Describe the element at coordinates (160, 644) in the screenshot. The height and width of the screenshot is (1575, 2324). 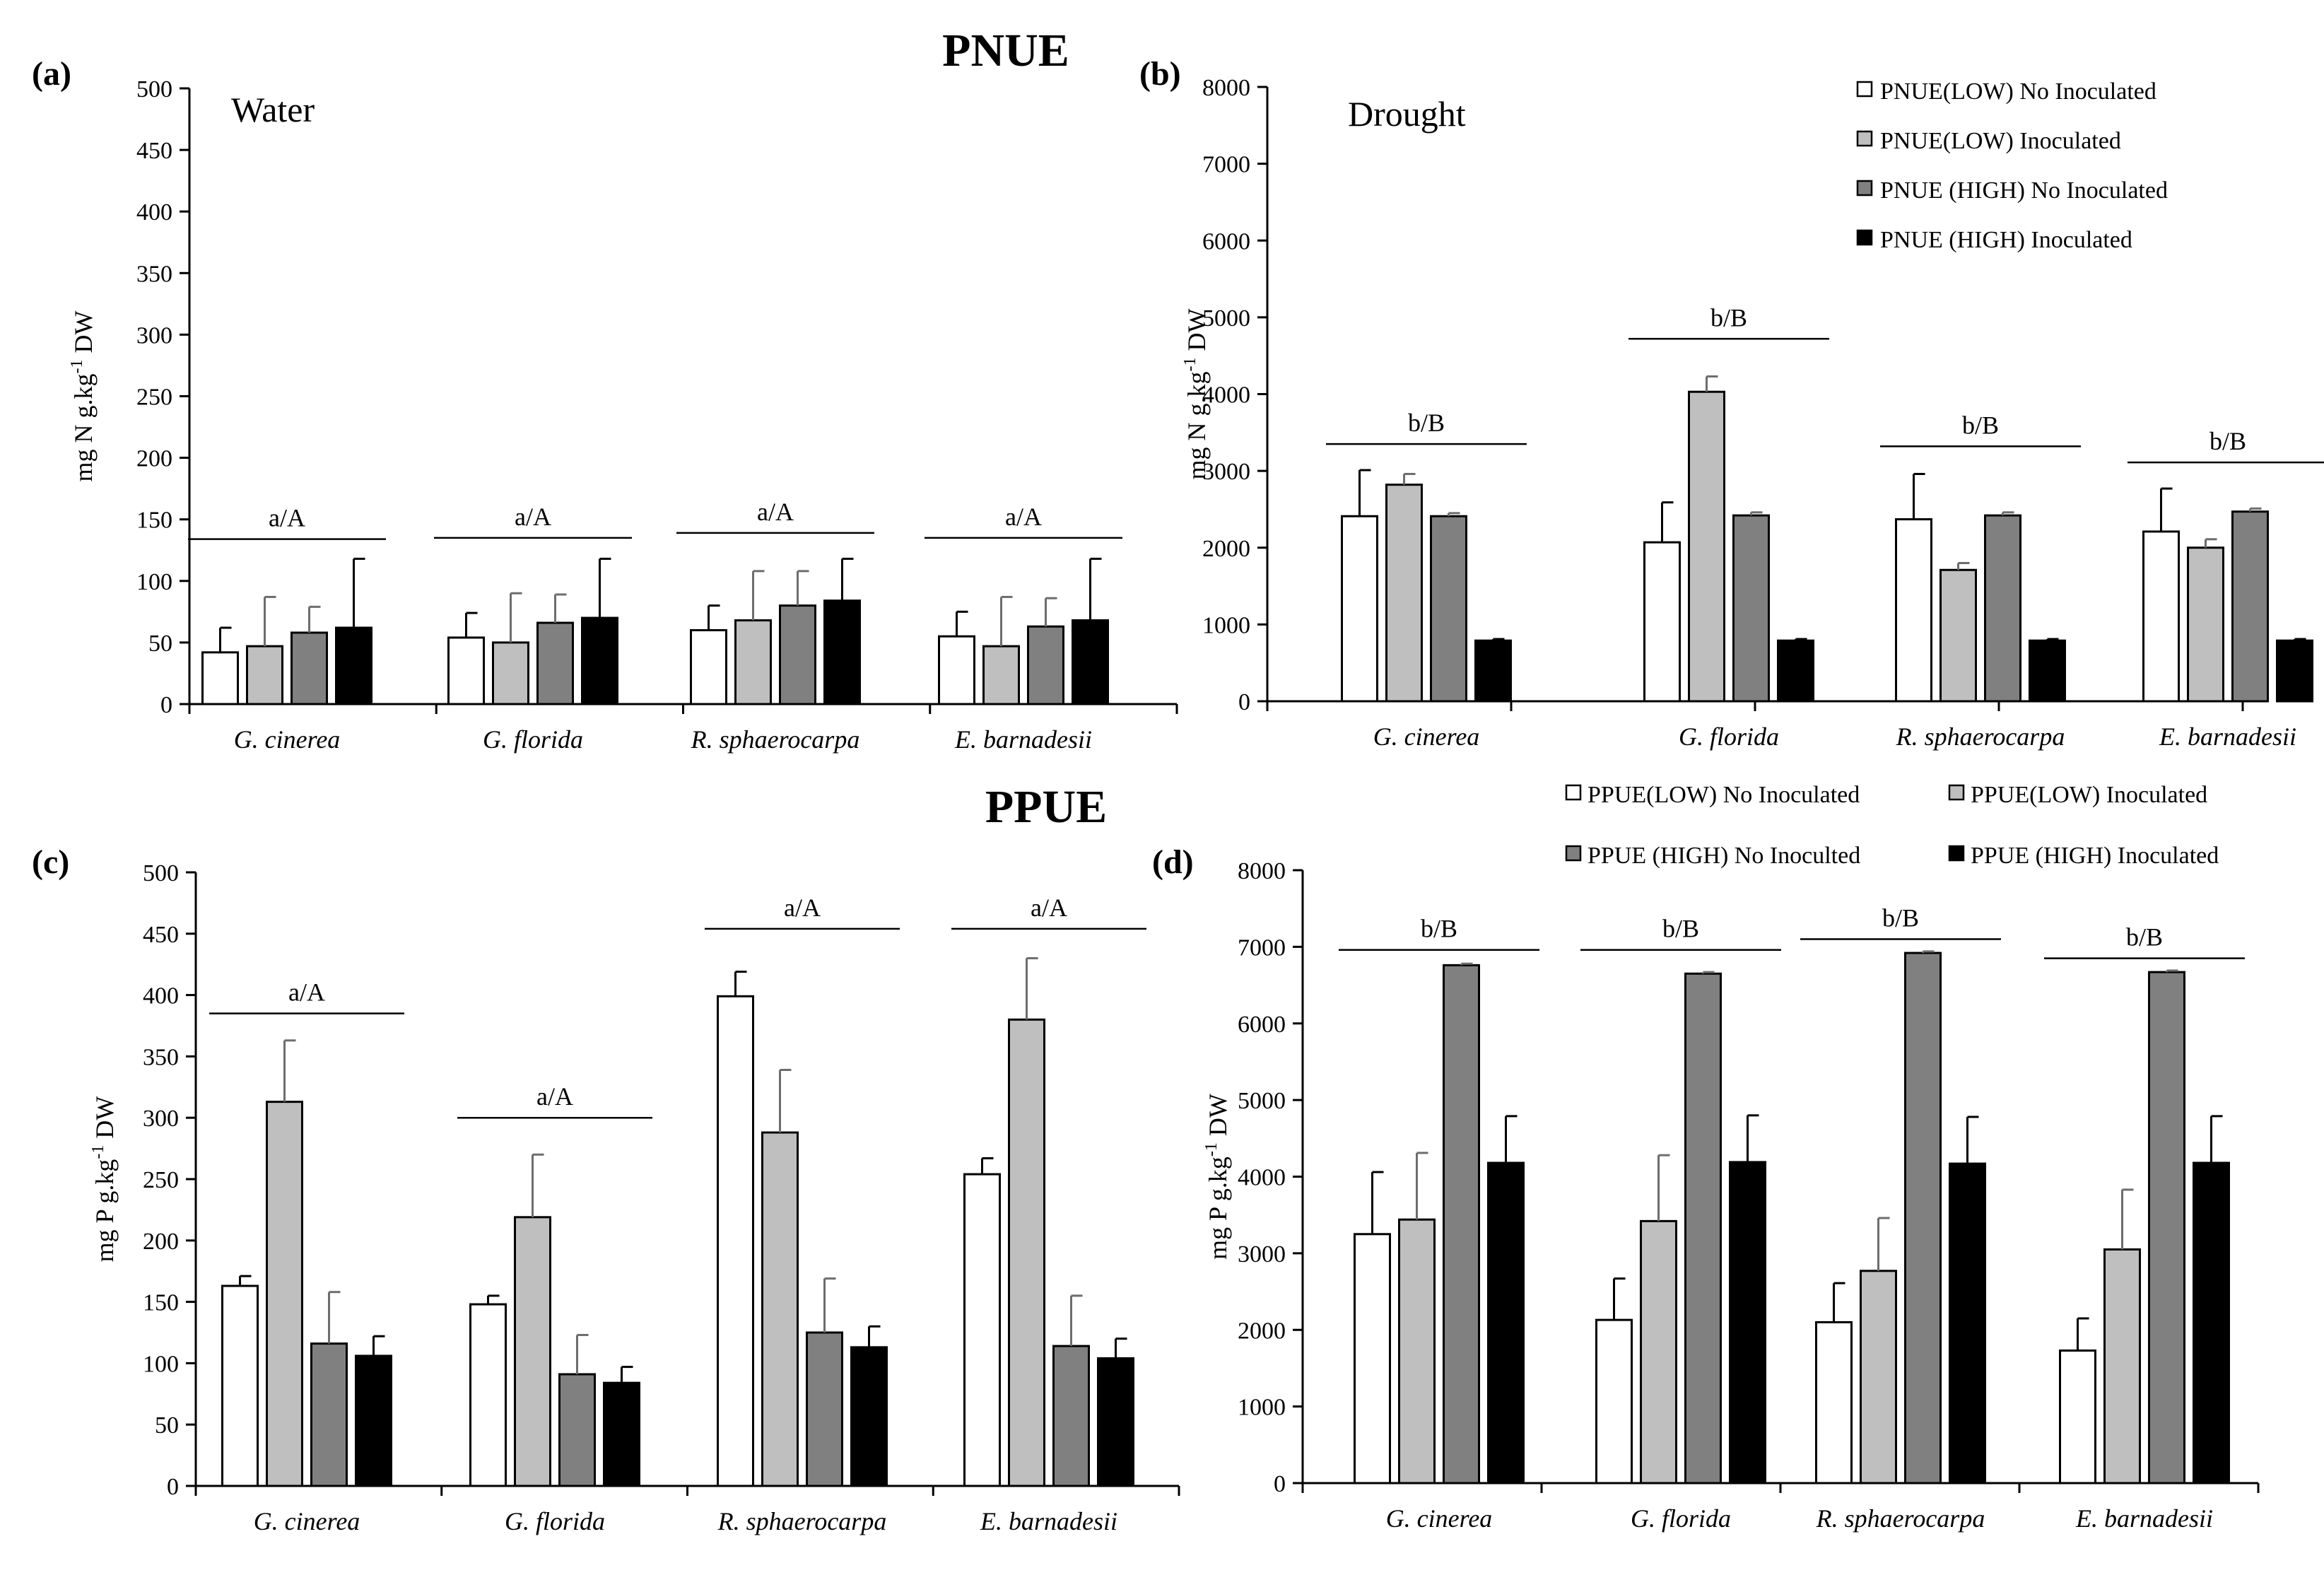
I see `y-tick-label: 50` at that location.